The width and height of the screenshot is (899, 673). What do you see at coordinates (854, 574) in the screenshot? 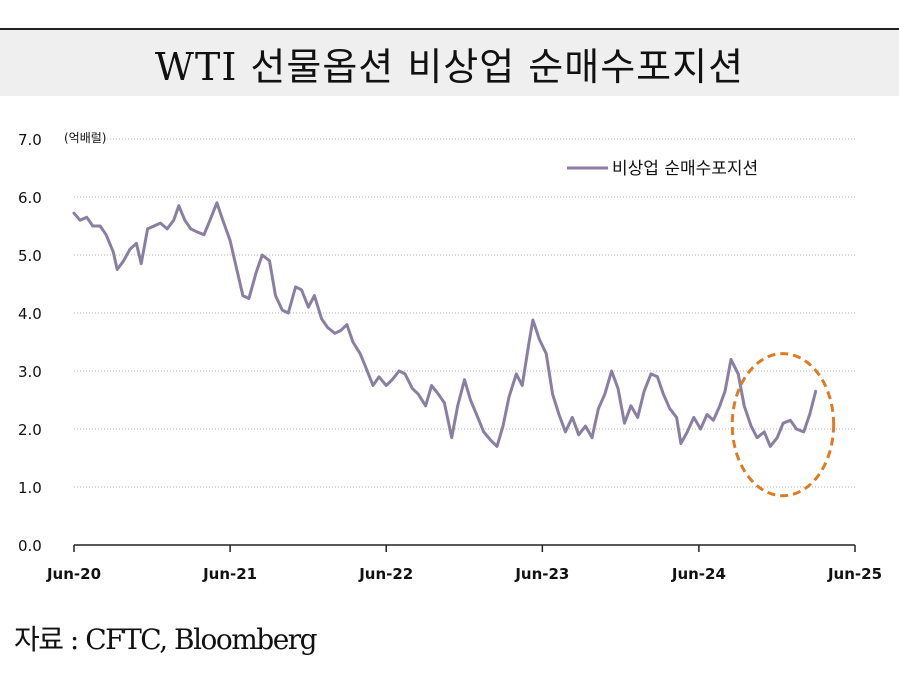
I see `x-tick-label: Jun-25` at bounding box center [854, 574].